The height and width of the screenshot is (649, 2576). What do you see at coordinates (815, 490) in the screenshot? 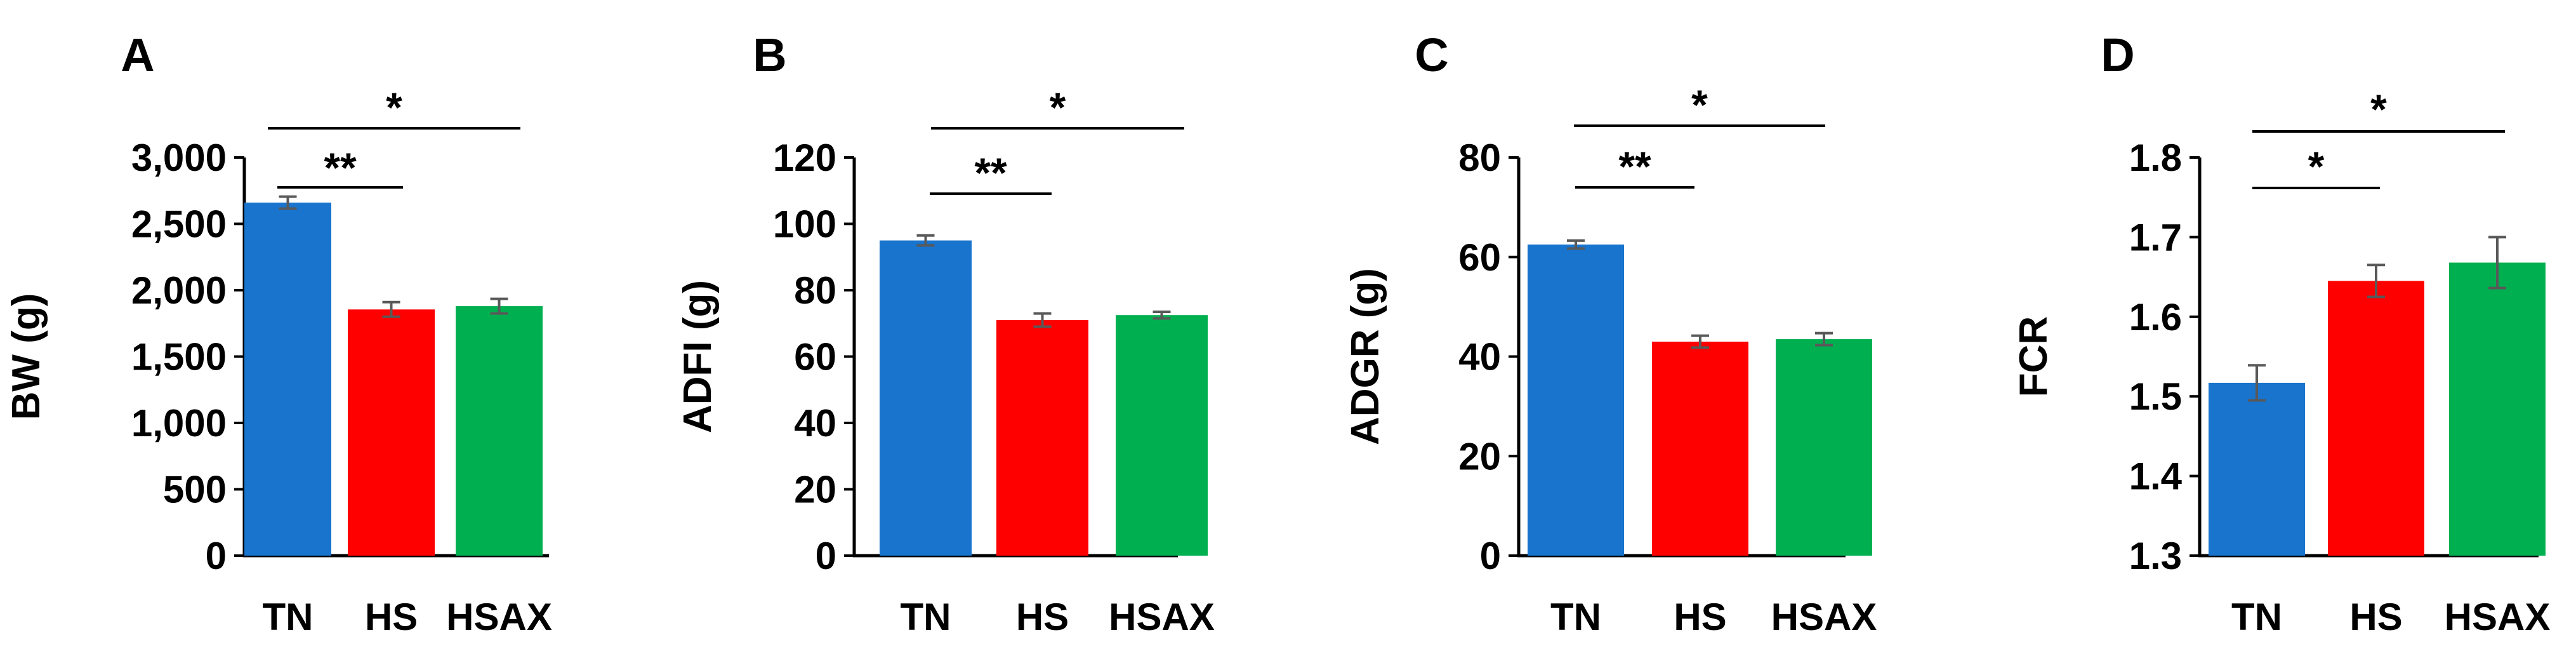
I see `panel-b-ytick-label: 20` at bounding box center [815, 490].